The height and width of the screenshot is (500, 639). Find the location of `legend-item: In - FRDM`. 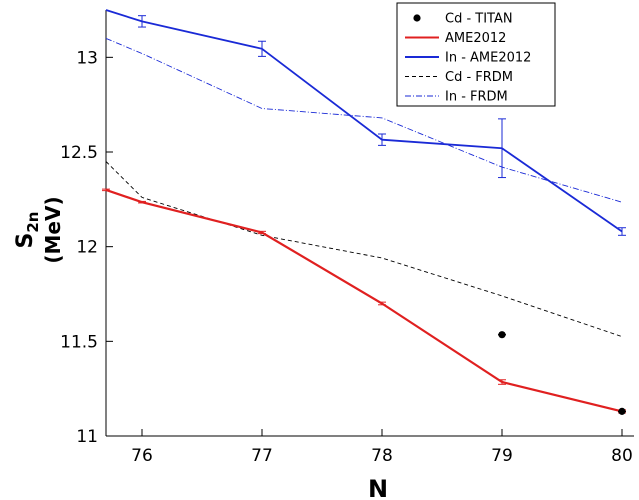

legend-item: In - FRDM is located at coordinates (456, 97).